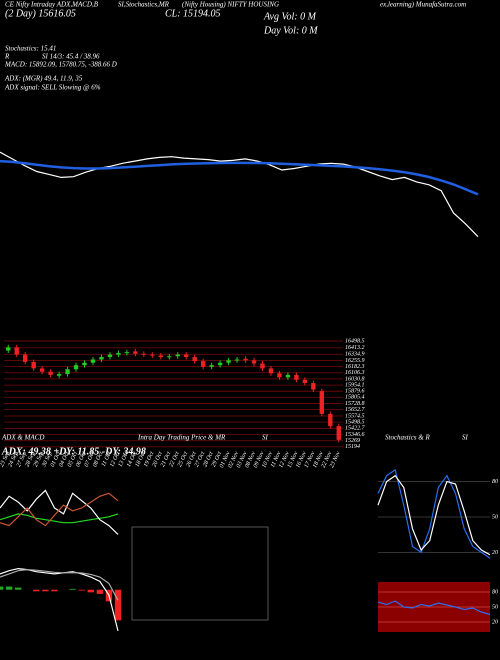 The height and width of the screenshot is (660, 500). I want to click on panel-title: Intra Day Trading Price & MR, so click(181, 438).